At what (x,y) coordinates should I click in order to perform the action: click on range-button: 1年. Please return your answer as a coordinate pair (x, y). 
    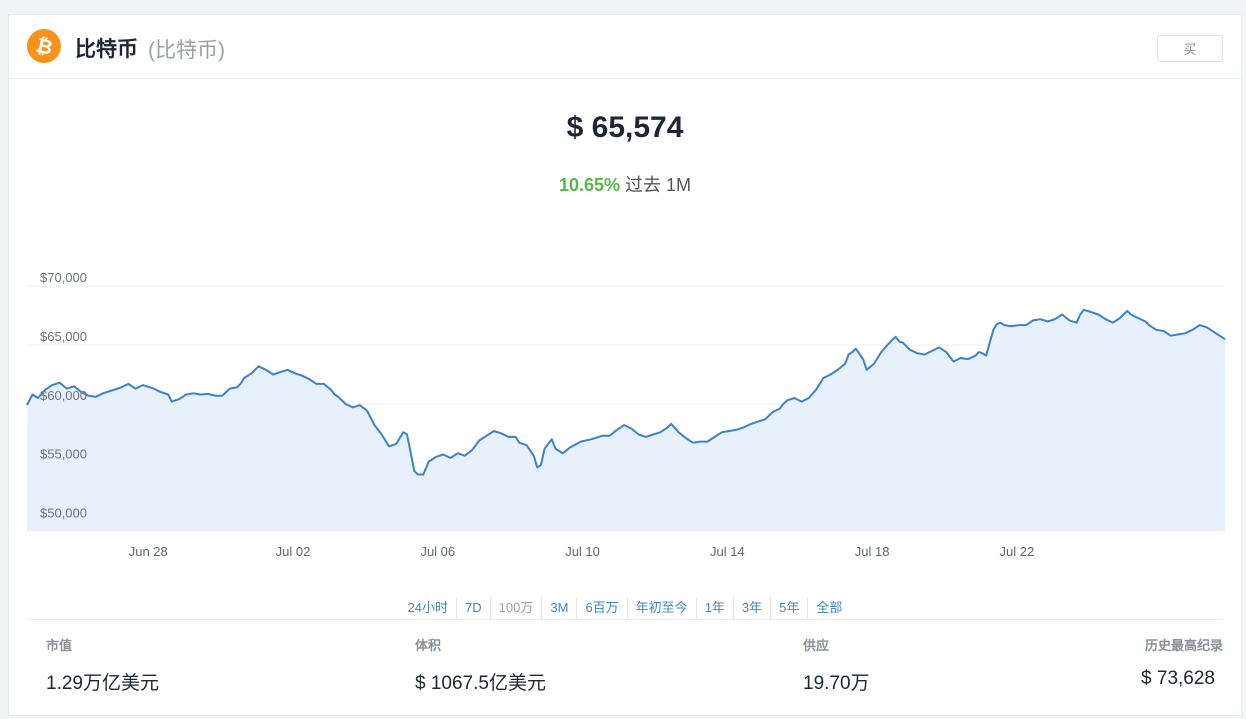
    Looking at the image, I should click on (715, 608).